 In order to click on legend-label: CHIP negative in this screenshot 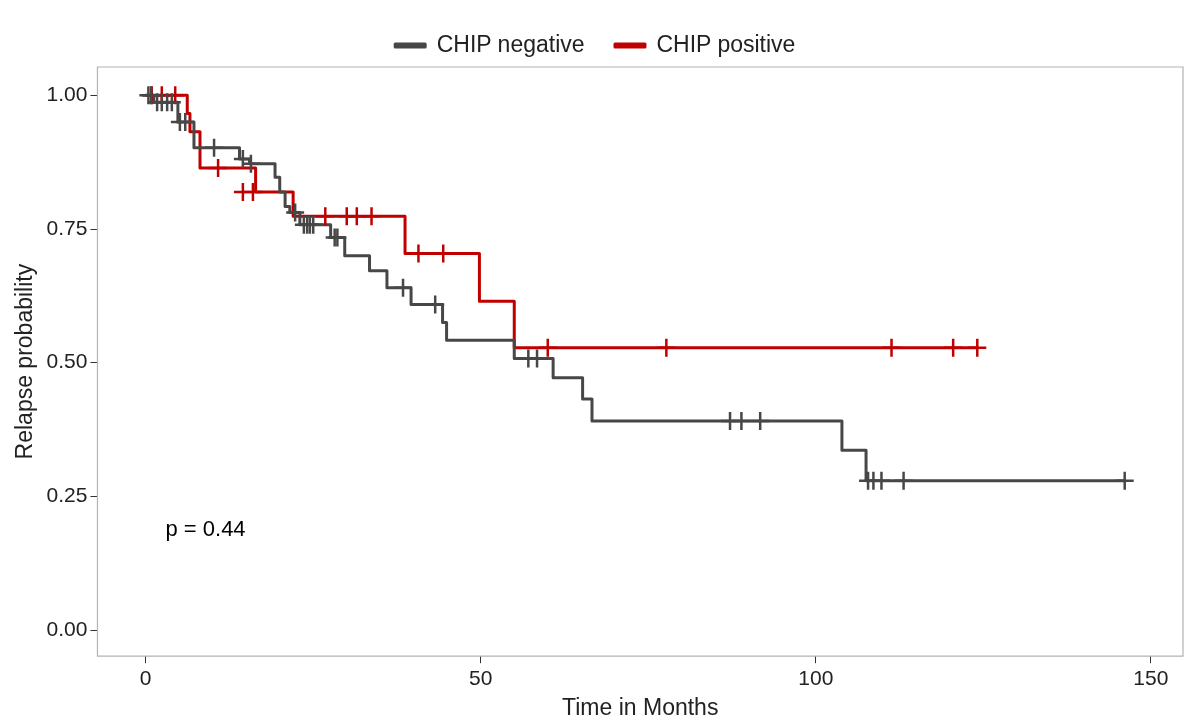, I will do `click(510, 43)`.